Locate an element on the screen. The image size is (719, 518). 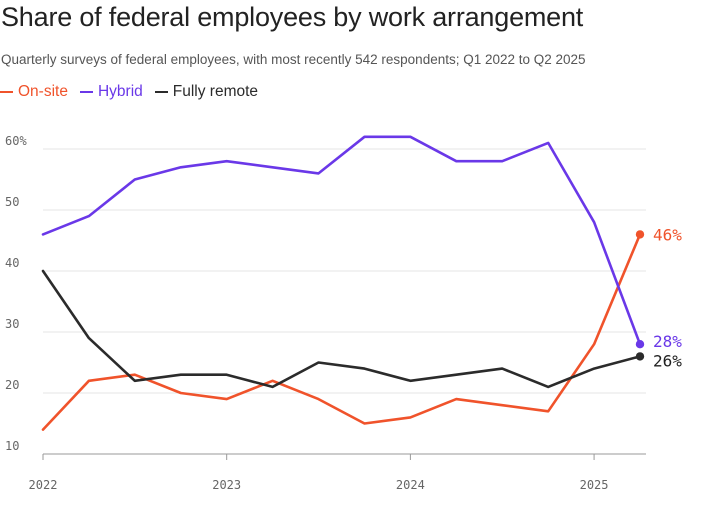
y-tick-label-30: 30 is located at coordinates (12, 324).